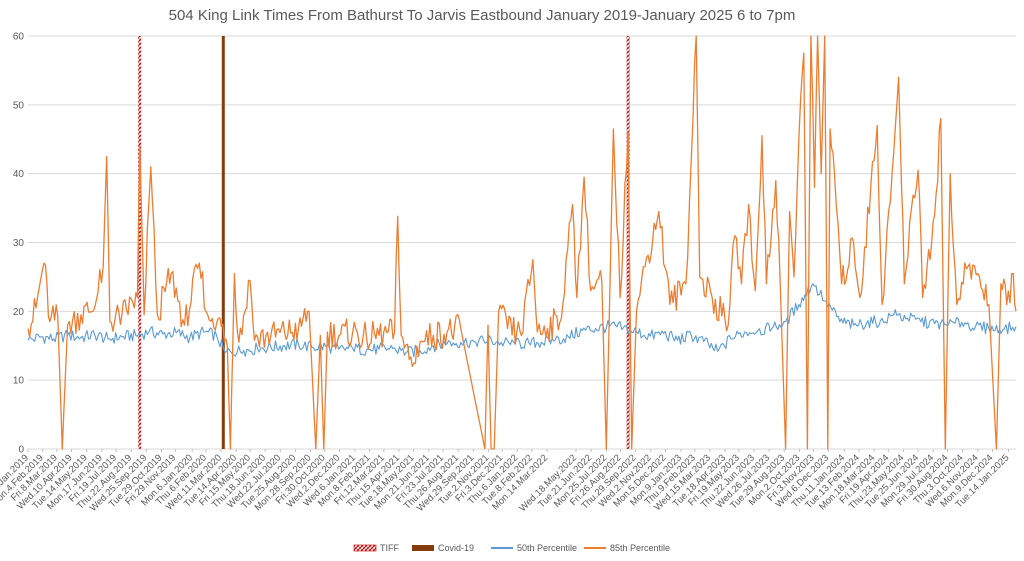  What do you see at coordinates (389, 548) in the screenshot?
I see `legend-tiff-label: TIFF` at bounding box center [389, 548].